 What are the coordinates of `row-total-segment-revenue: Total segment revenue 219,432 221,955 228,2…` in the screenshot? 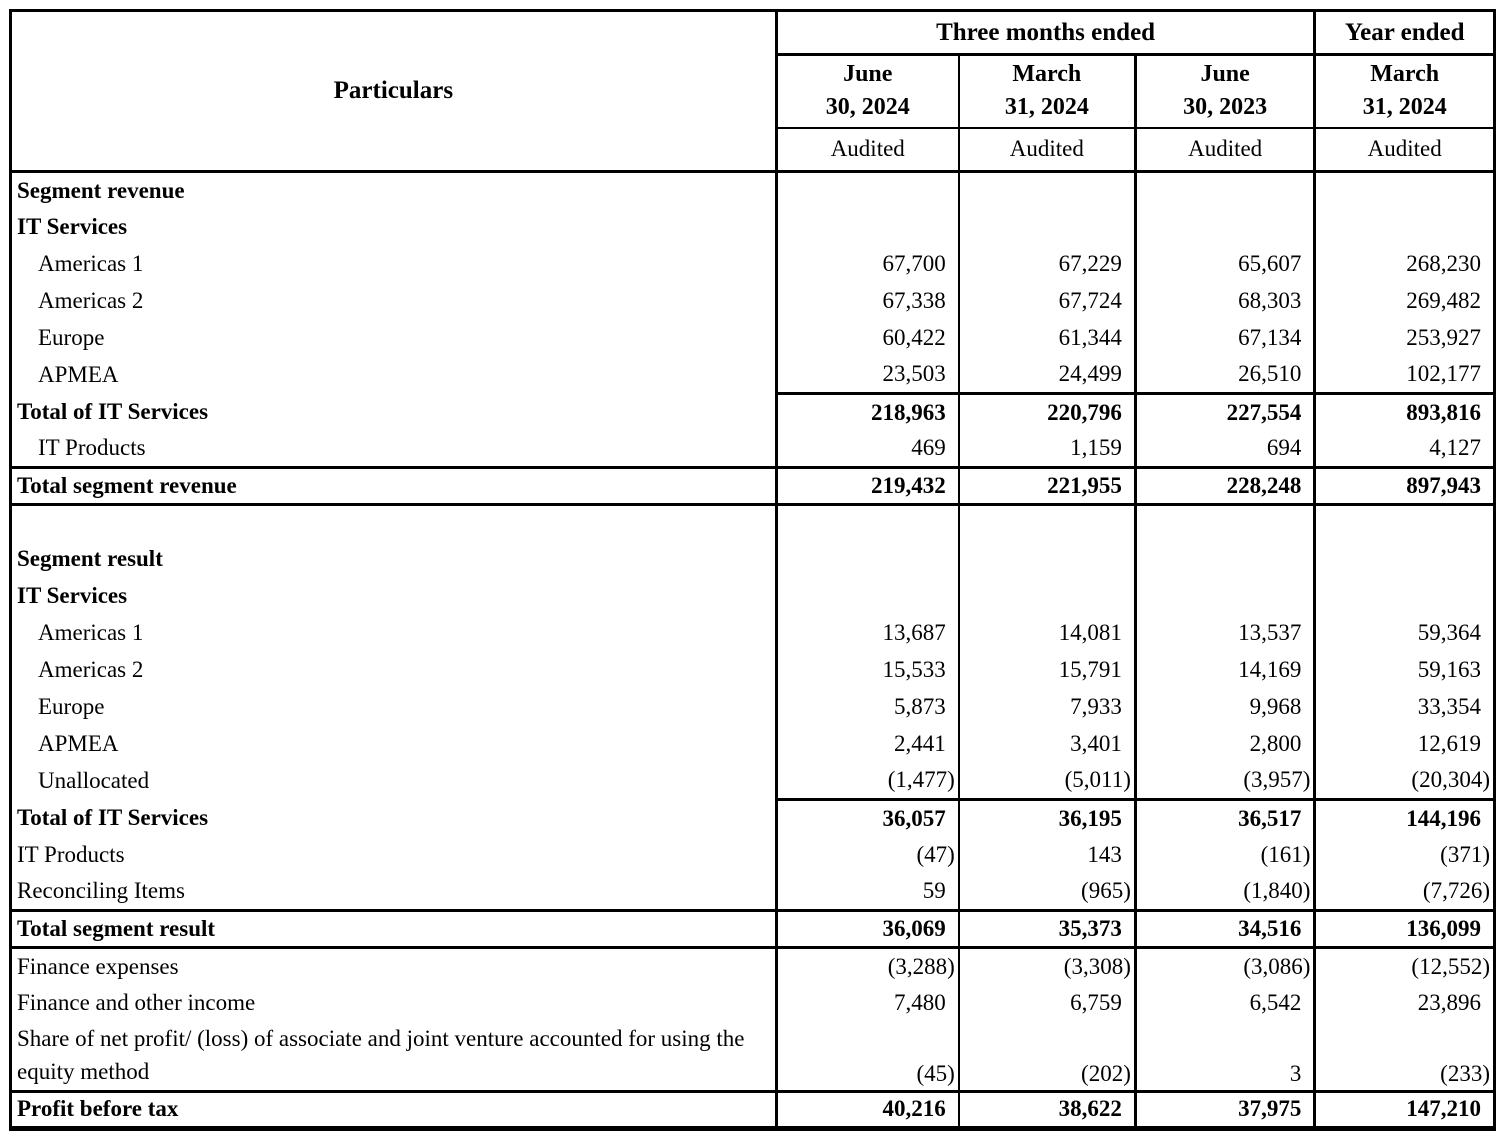 It's located at (752, 486).